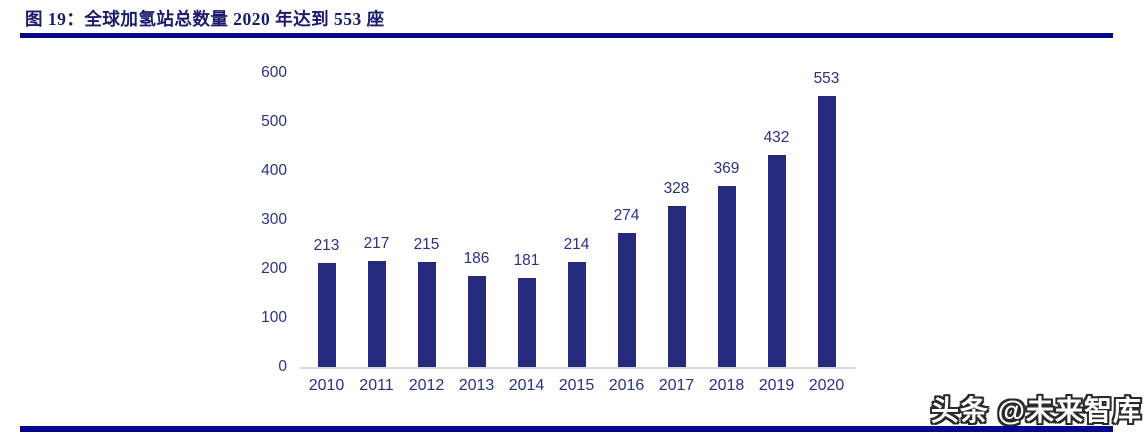 The width and height of the screenshot is (1148, 437). What do you see at coordinates (726, 385) in the screenshot?
I see `x-axis-tick-label: 2018` at bounding box center [726, 385].